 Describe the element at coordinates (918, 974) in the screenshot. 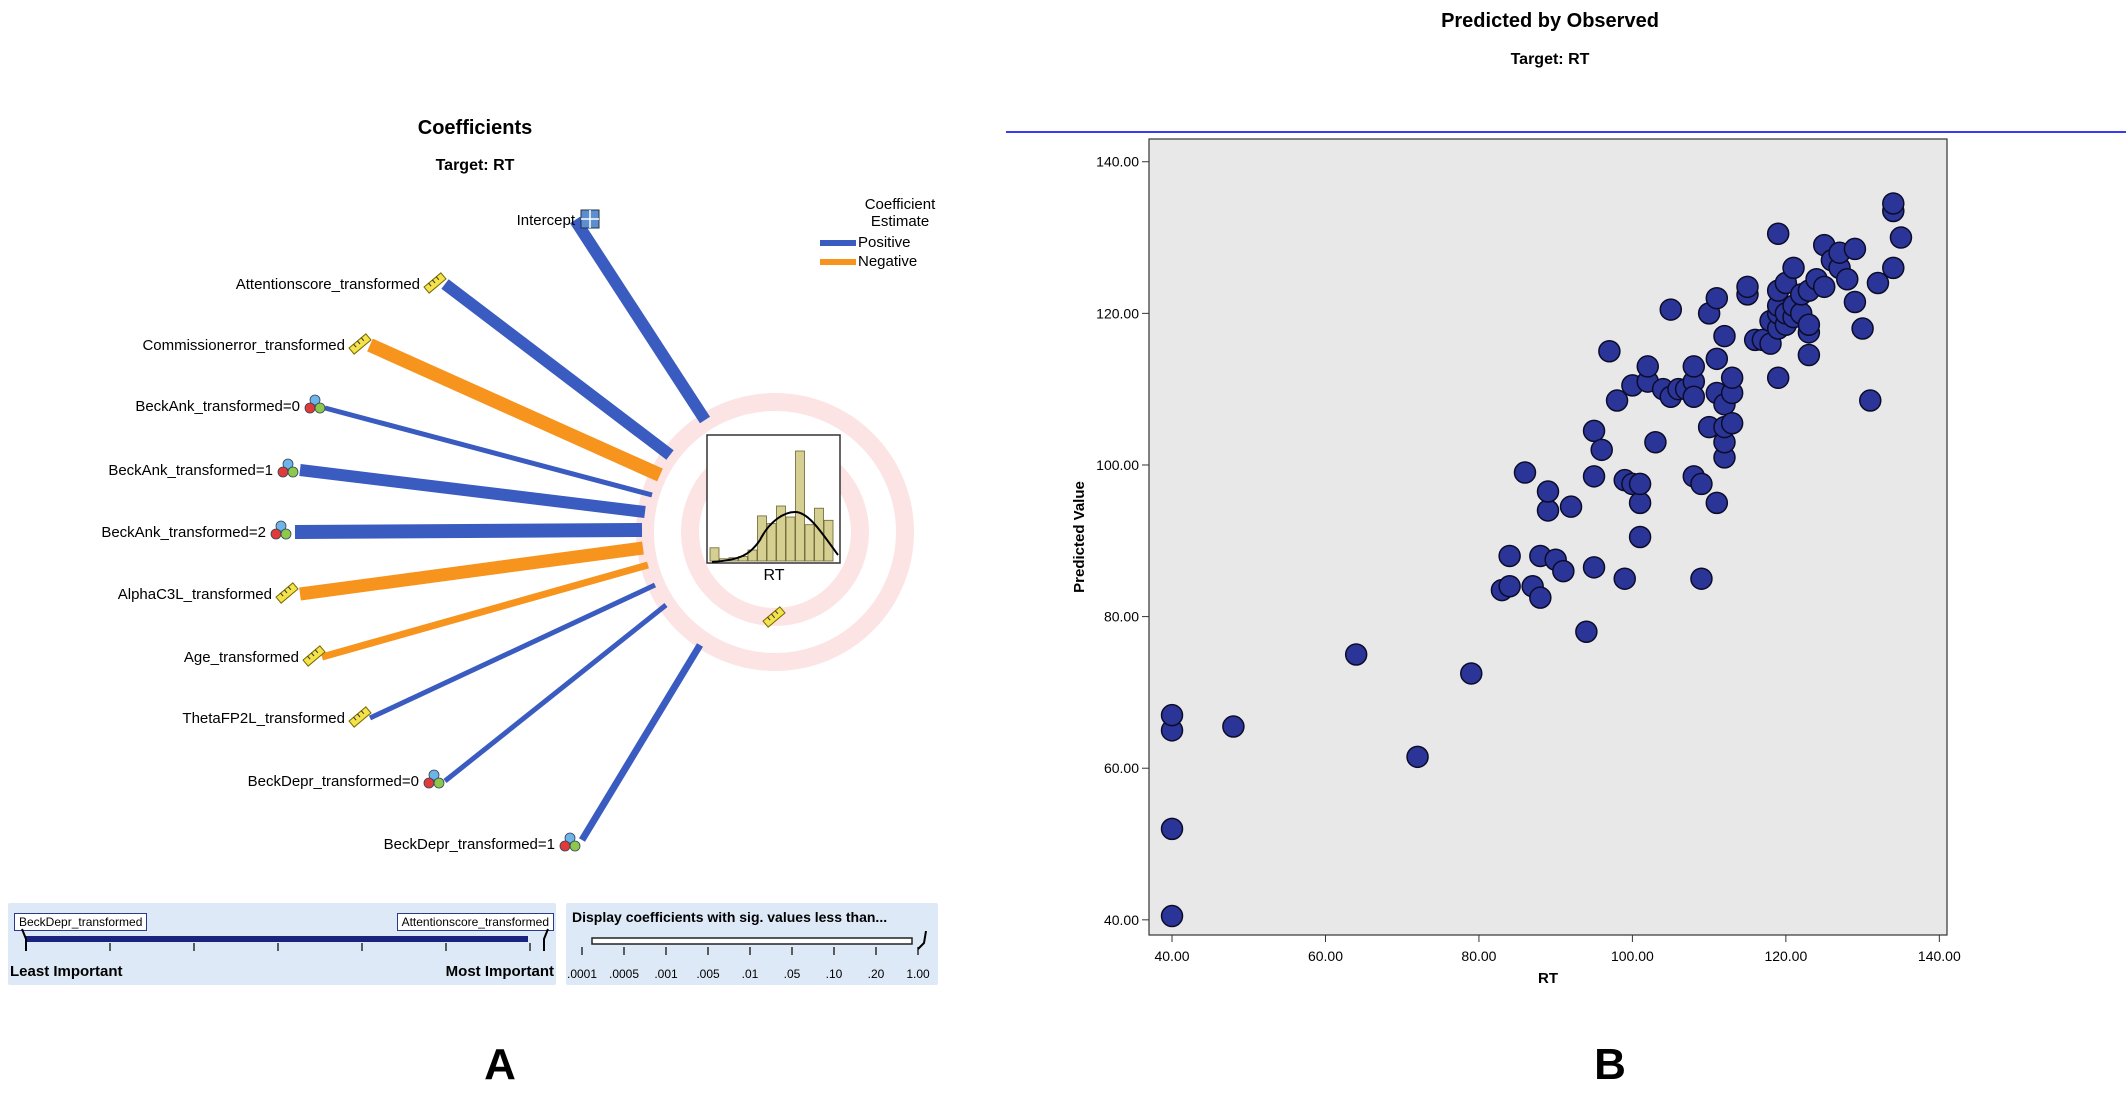

I see `significance-tick-label: 1.00` at that location.